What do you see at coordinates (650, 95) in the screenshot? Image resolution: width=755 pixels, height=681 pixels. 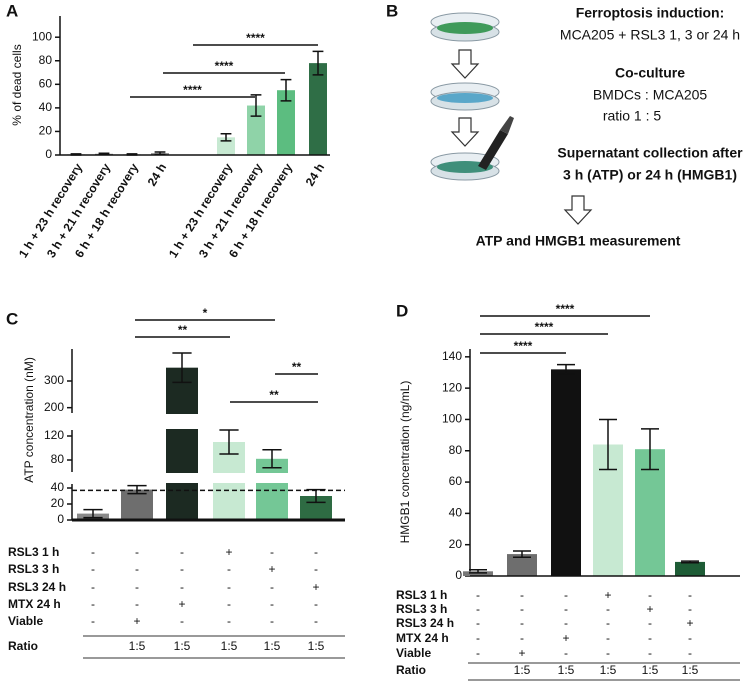 I see `step-text: BMDCs : MCA205` at bounding box center [650, 95].